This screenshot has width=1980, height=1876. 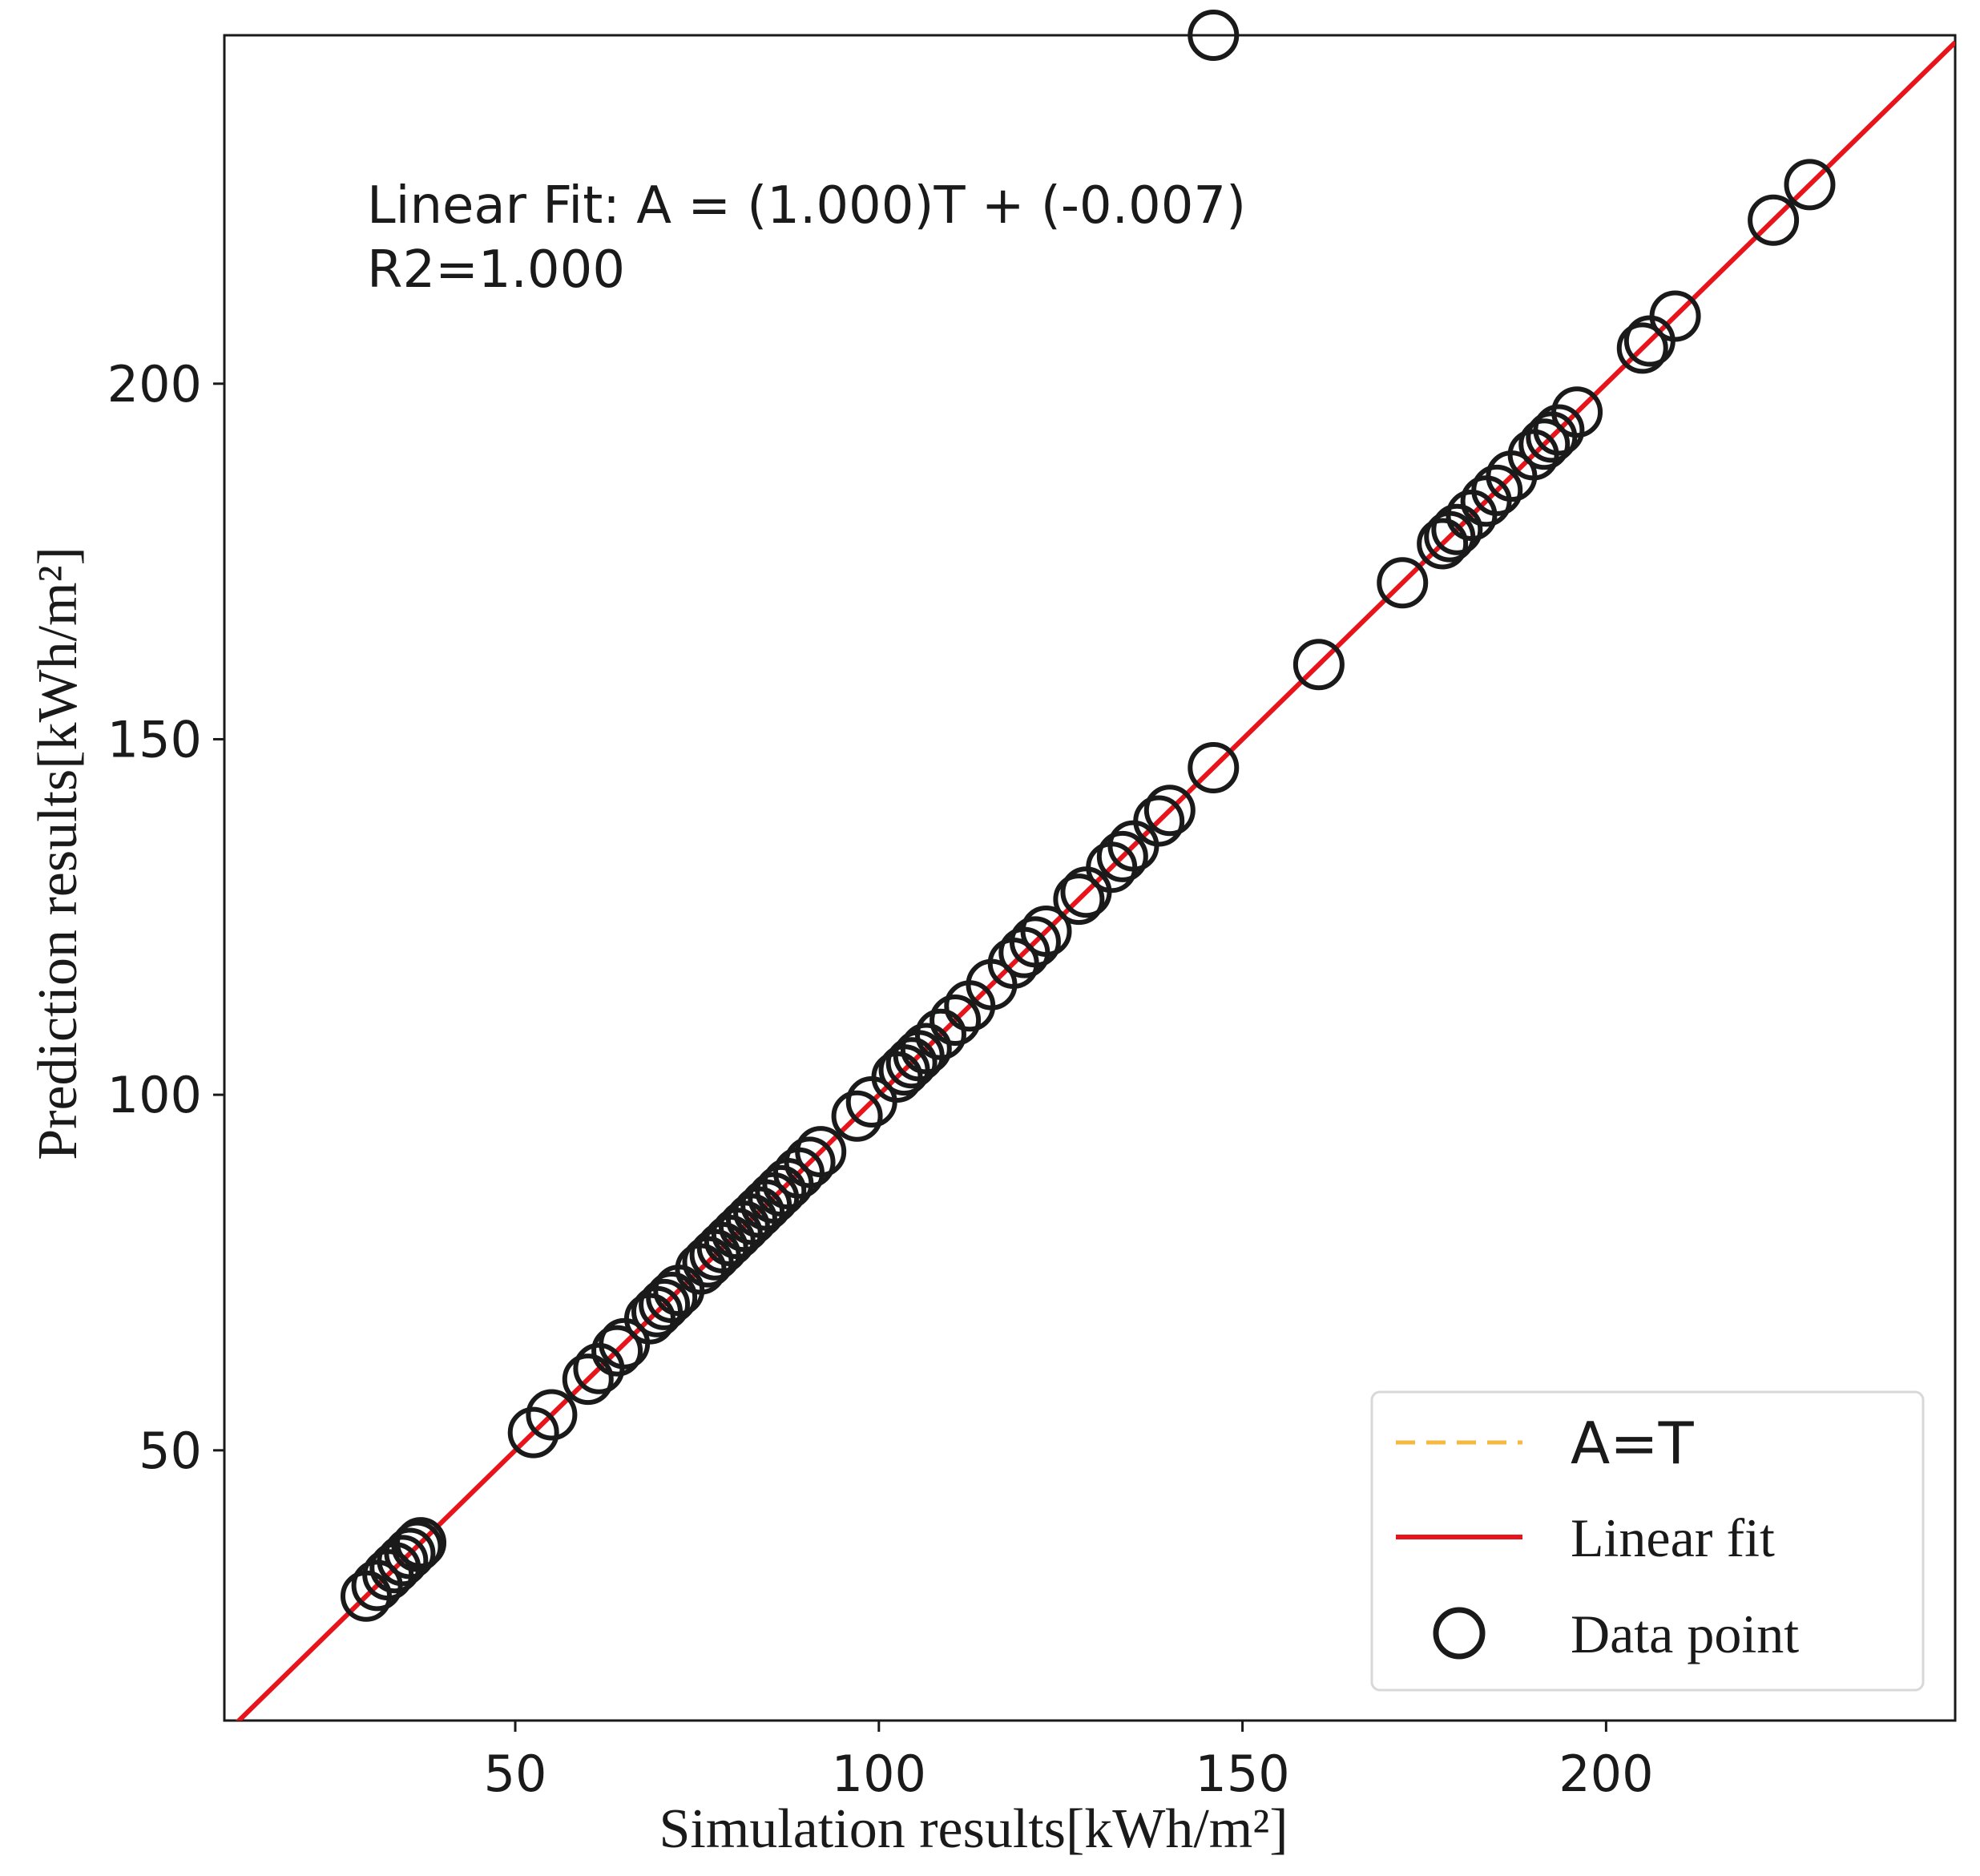 What do you see at coordinates (154, 1095) in the screenshot?
I see `y-tick-label: 100` at bounding box center [154, 1095].